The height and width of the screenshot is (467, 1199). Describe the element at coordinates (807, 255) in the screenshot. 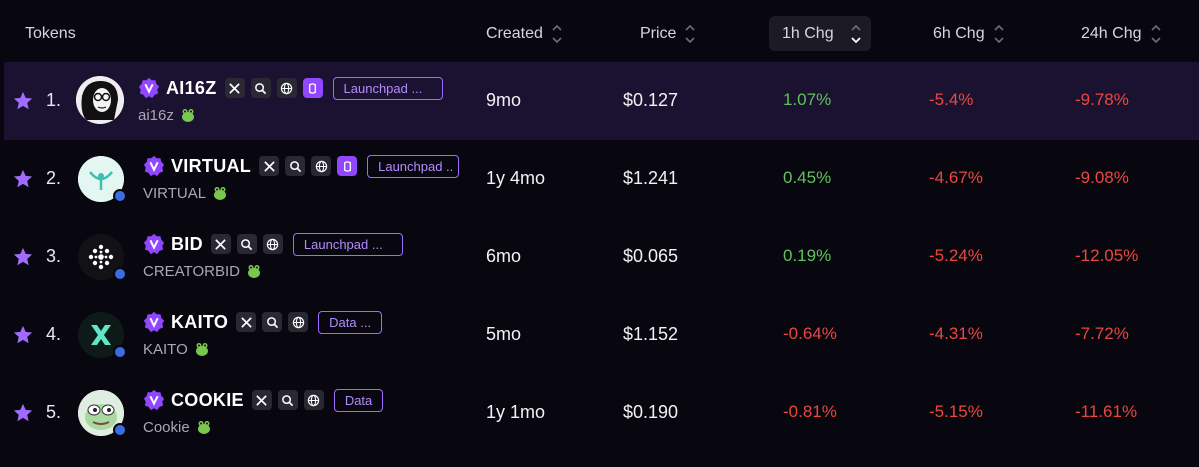

I see `change-1h: 0.19%` at that location.